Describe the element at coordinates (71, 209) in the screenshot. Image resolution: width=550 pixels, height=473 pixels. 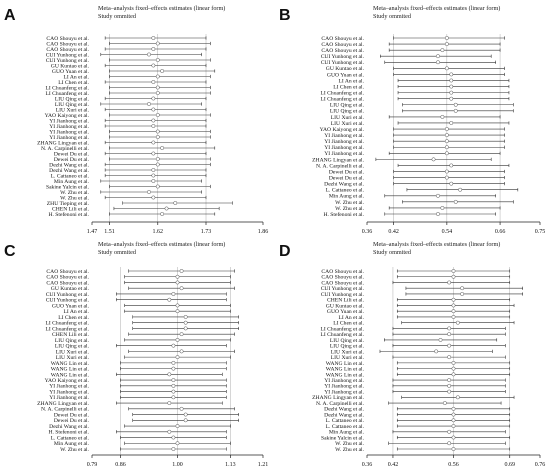
I see `study-label: CHEN Lili et al.` at that location.